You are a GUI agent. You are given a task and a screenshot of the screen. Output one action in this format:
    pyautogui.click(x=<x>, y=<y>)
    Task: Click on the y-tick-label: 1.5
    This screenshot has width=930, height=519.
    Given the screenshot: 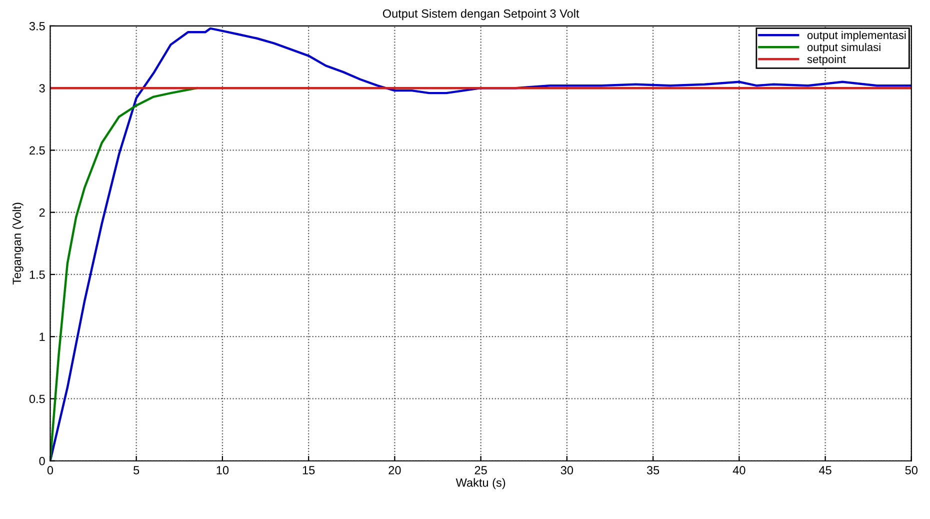 What is the action you would take?
    pyautogui.click(x=37, y=274)
    